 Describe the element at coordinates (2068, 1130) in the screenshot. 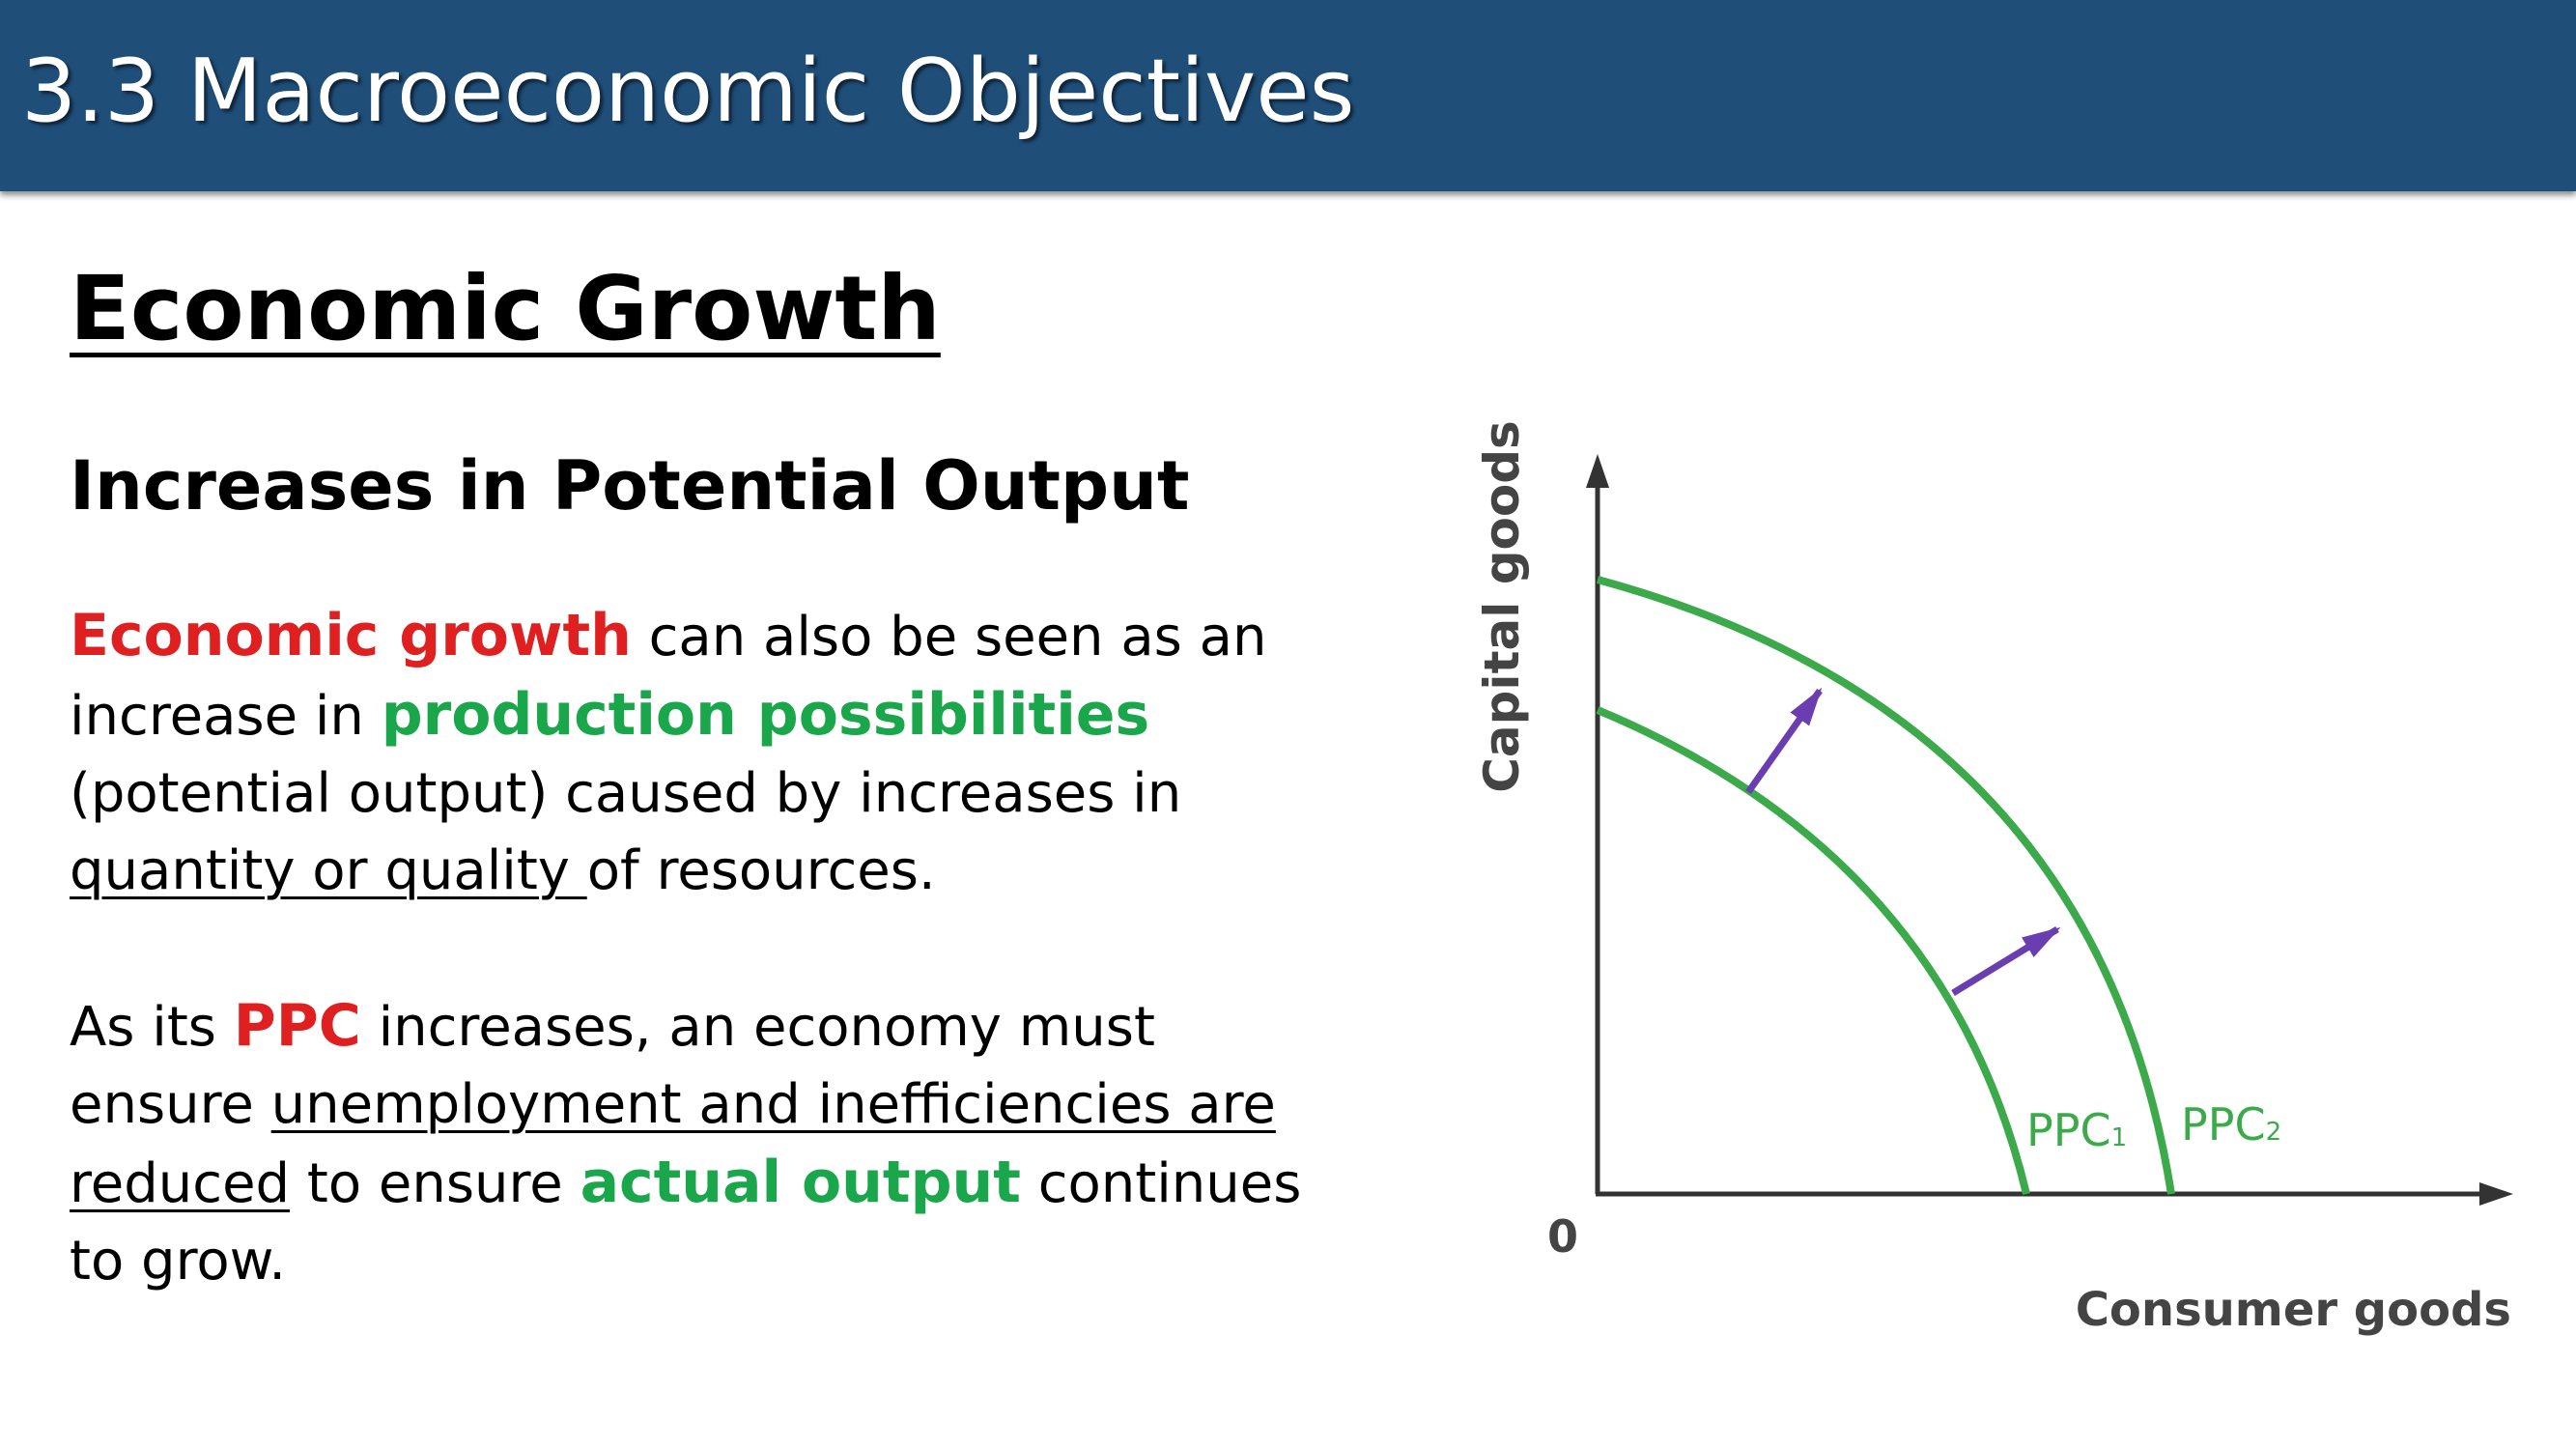

I see `ppc1-label-text: PPC` at that location.